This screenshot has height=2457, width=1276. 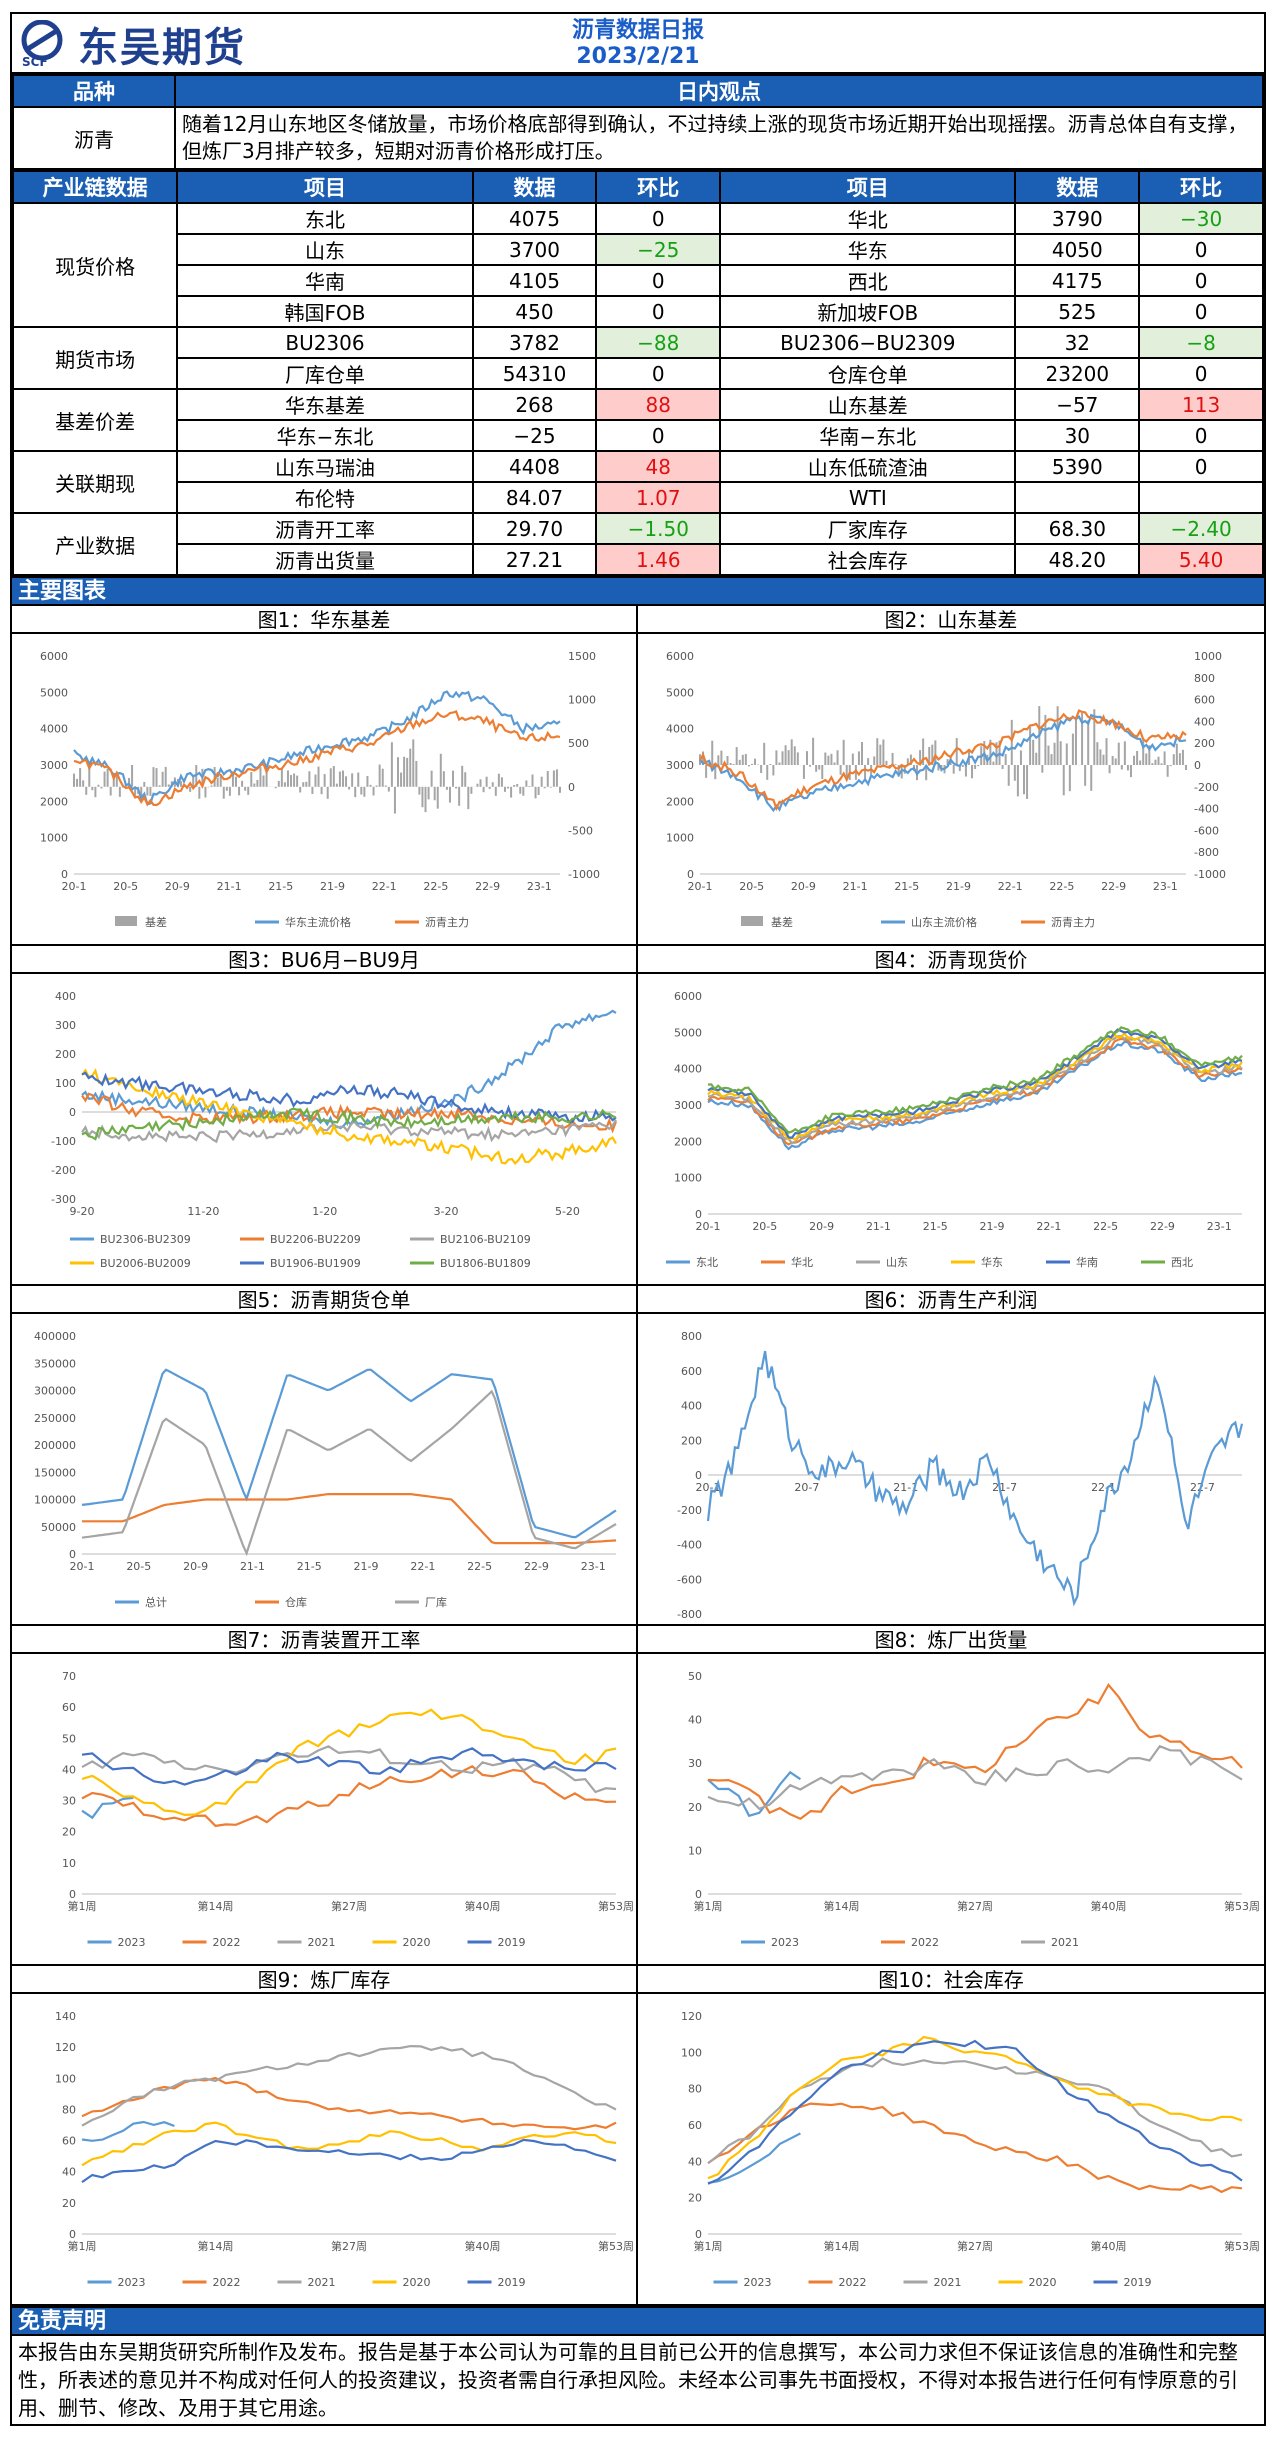 What do you see at coordinates (534, 249) in the screenshot?
I see `value-cell: 3700` at bounding box center [534, 249].